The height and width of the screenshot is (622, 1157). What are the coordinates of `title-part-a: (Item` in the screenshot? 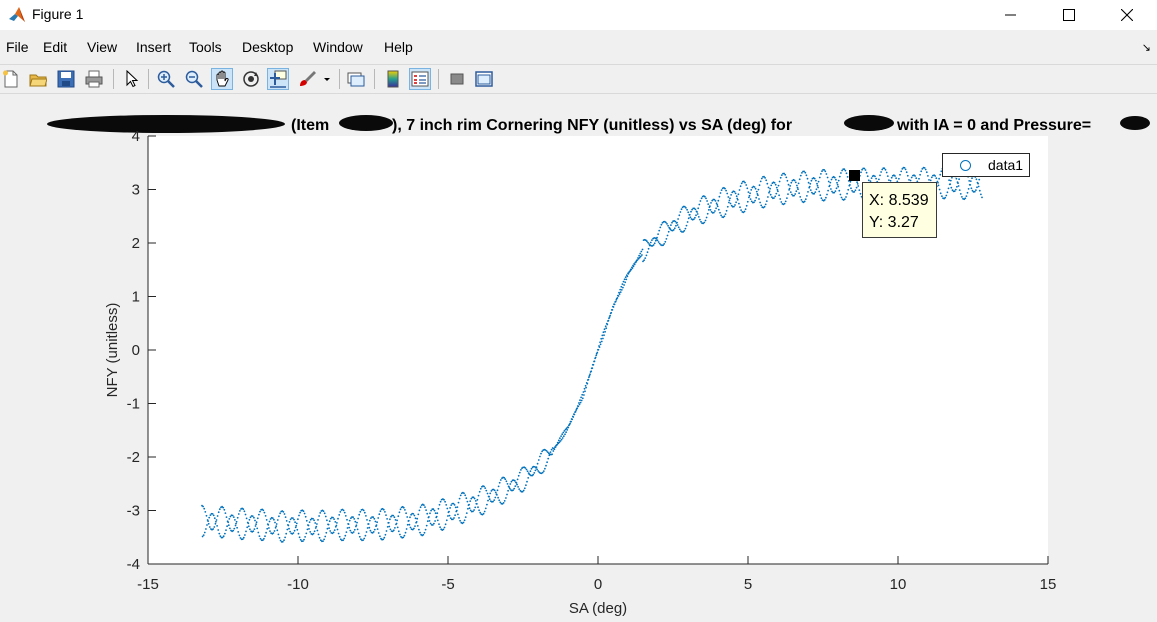 It's located at (310, 125).